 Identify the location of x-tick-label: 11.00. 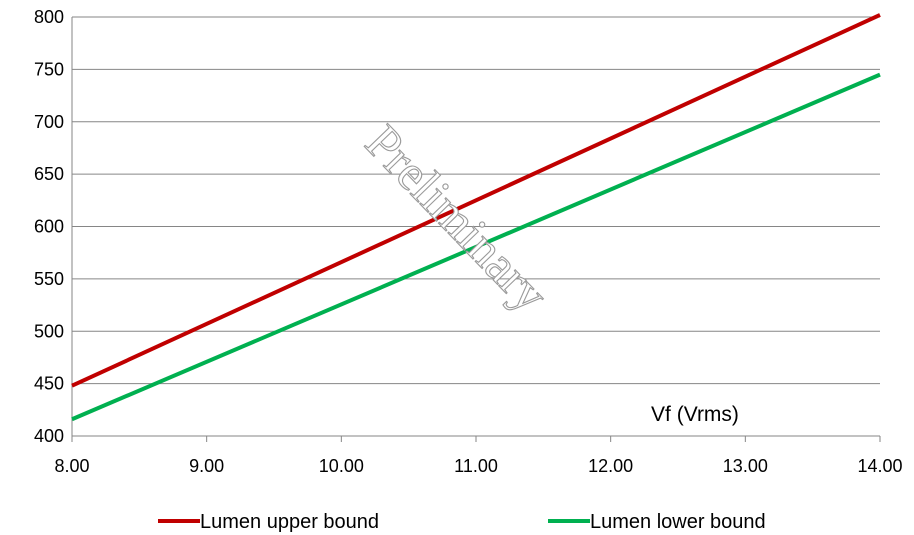
(476, 466).